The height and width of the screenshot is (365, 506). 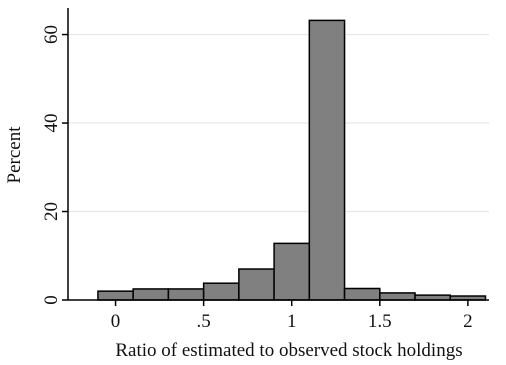 I want to click on x-tick-label: 1, so click(x=292, y=321).